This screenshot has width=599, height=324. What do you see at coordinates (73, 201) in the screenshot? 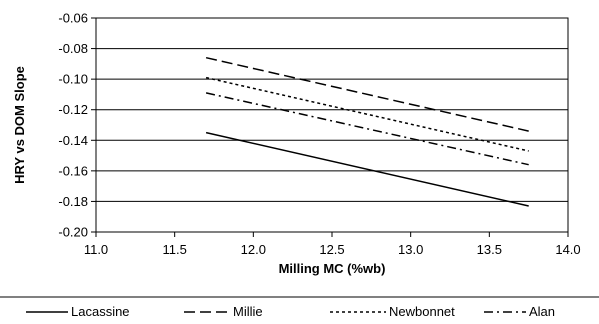
I see `y-tick-label: -0.18` at bounding box center [73, 201].